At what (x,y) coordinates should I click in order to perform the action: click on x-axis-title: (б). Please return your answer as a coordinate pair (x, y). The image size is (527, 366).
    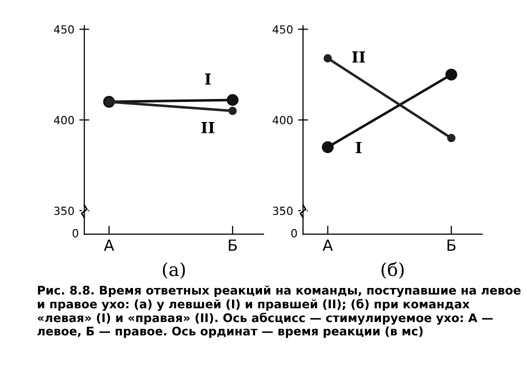
    Looking at the image, I should click on (393, 270).